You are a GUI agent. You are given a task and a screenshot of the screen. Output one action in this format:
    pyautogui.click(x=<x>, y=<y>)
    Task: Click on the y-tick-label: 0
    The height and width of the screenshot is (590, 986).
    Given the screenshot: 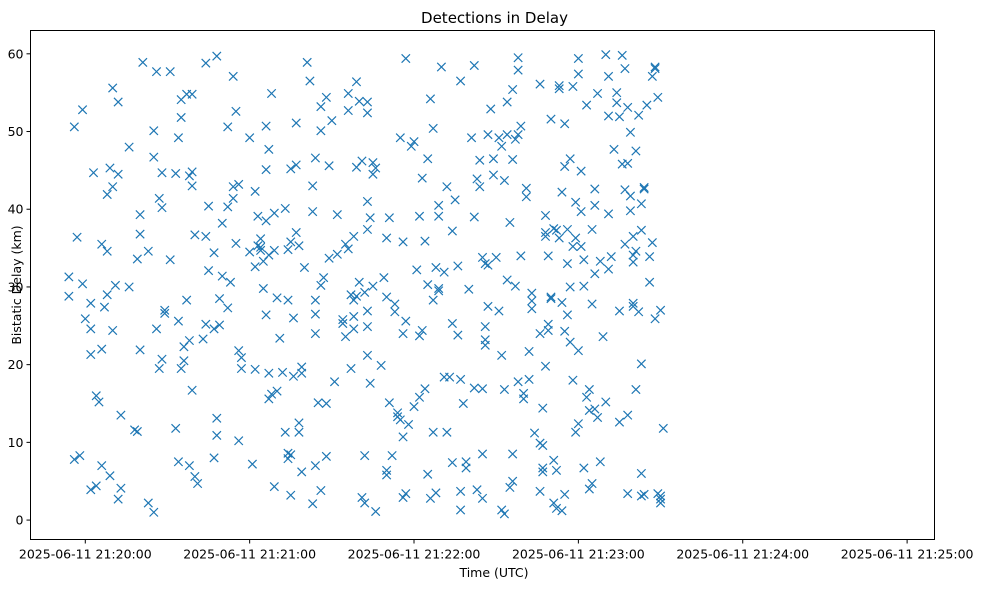 What is the action you would take?
    pyautogui.click(x=20, y=520)
    